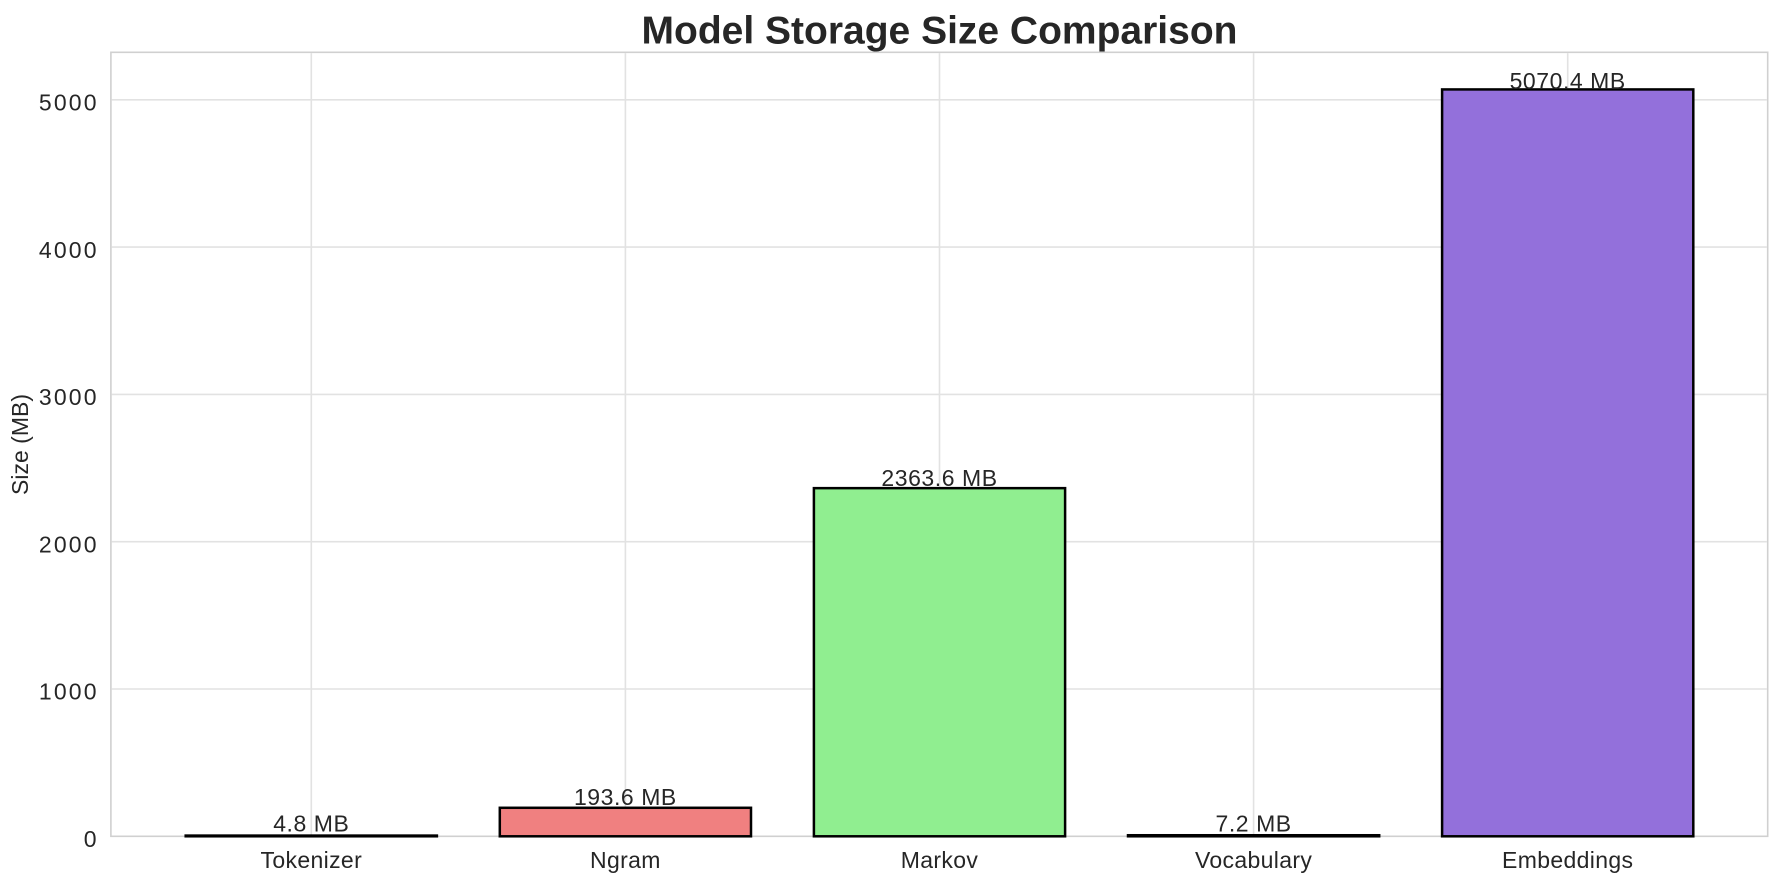 The image size is (1784, 886). What do you see at coordinates (91, 839) in the screenshot?
I see `svg-text: 0` at bounding box center [91, 839].